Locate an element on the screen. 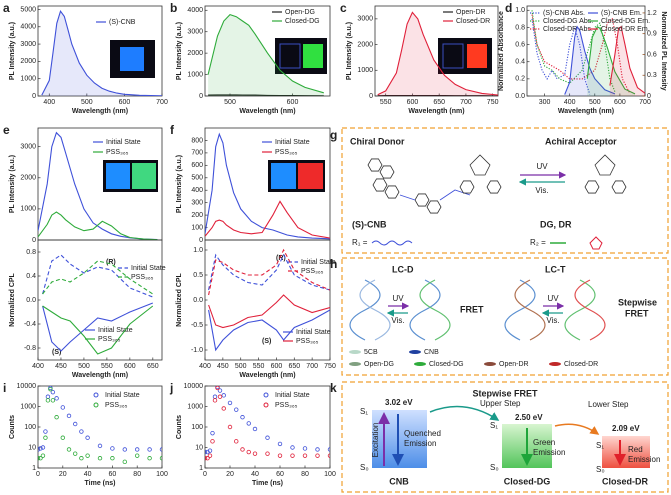 This screenshot has height=495, width=671. r2-label: R₂ = is located at coordinates (538, 242).